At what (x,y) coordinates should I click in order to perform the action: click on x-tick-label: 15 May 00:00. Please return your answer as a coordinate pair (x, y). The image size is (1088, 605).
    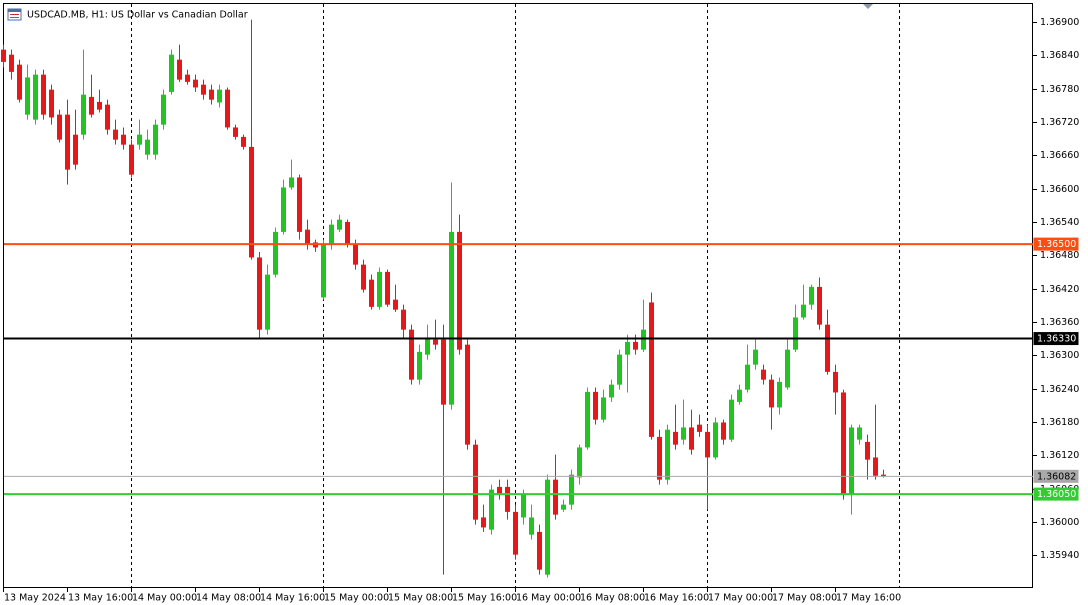
    Looking at the image, I should click on (356, 598).